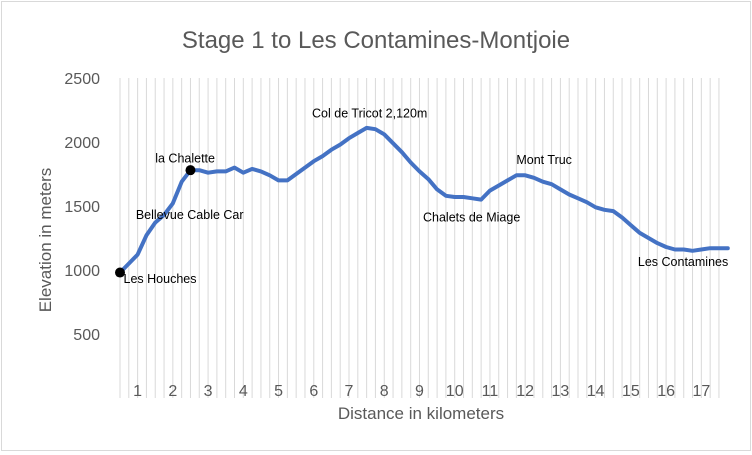 The image size is (752, 455). What do you see at coordinates (421, 413) in the screenshot?
I see `x-axis-title: Distance in kilometers` at bounding box center [421, 413].